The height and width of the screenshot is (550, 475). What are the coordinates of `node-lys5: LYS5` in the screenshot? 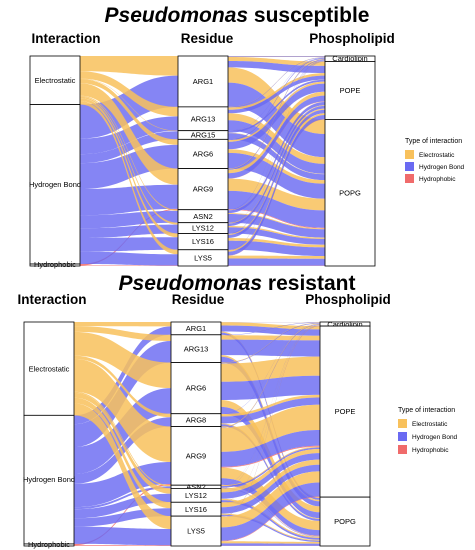 It's located at (203, 258).